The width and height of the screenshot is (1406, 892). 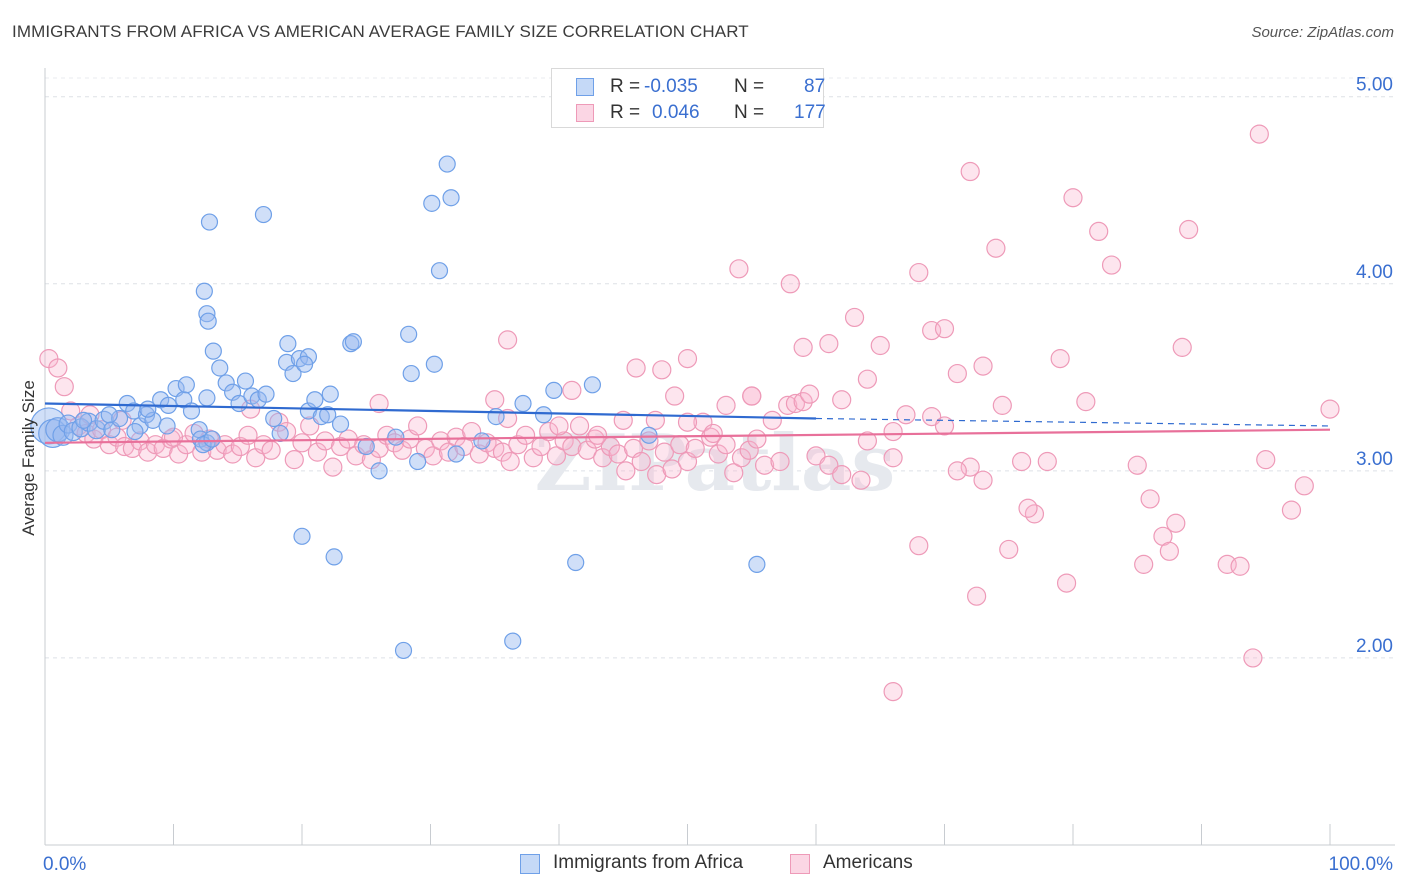 What do you see at coordinates (64, 864) in the screenshot?
I see `x-tick-label-start: 0.0%` at bounding box center [64, 864].